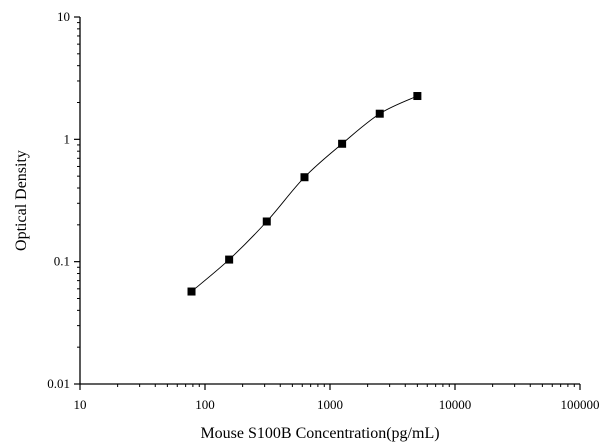  I want to click on x-ticks: 10 100 1000 10000 100000, so click(337, 398).